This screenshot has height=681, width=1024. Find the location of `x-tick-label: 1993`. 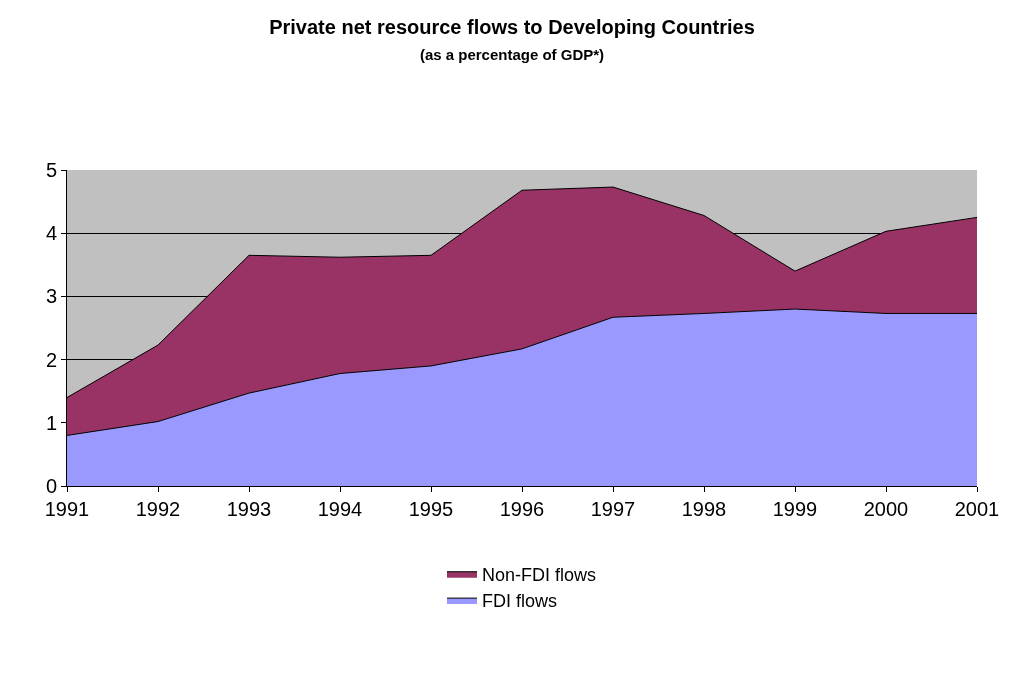

x-tick-label: 1993 is located at coordinates (249, 509).